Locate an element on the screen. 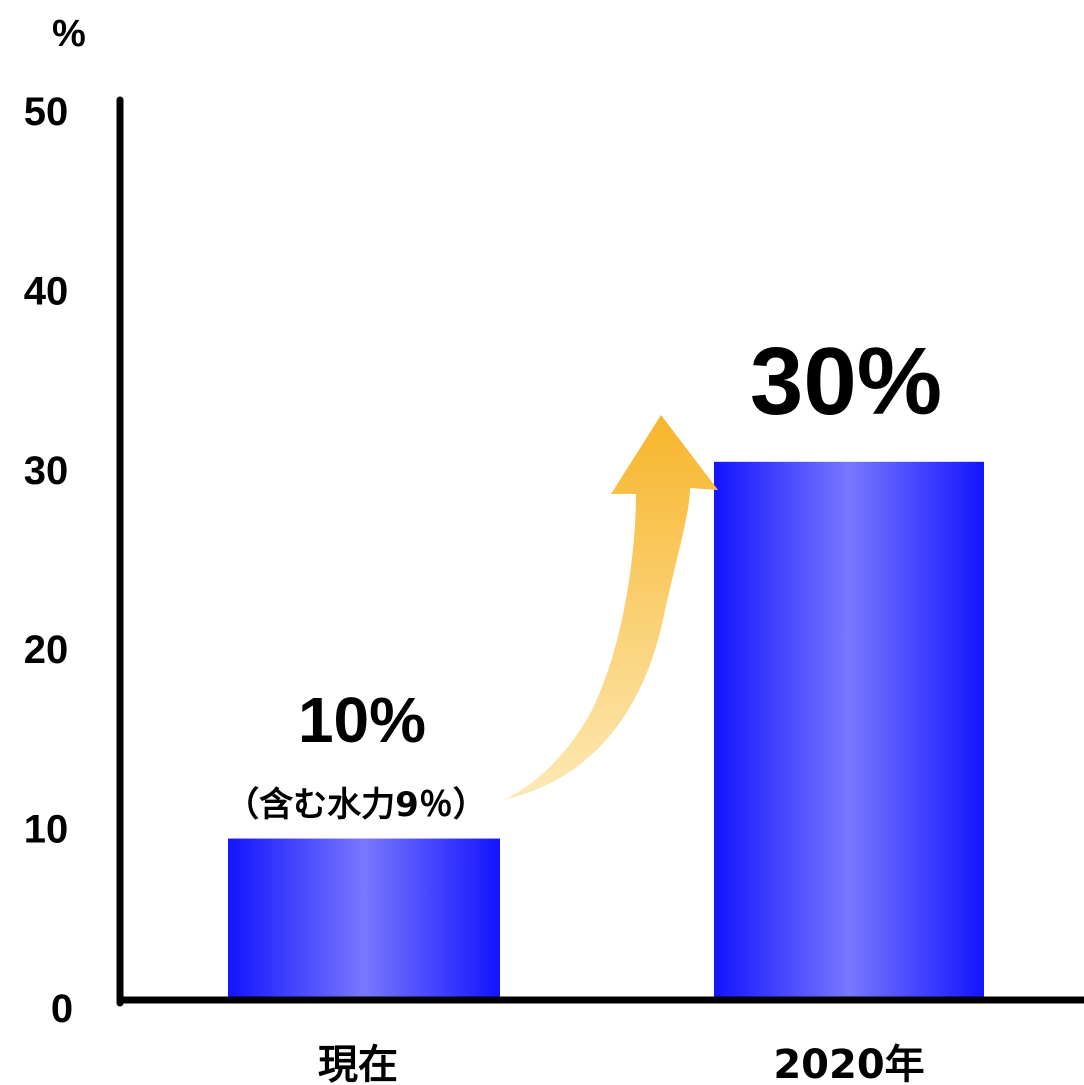 The image size is (1084, 1085). bar-value-label: 30% is located at coordinates (846, 381).